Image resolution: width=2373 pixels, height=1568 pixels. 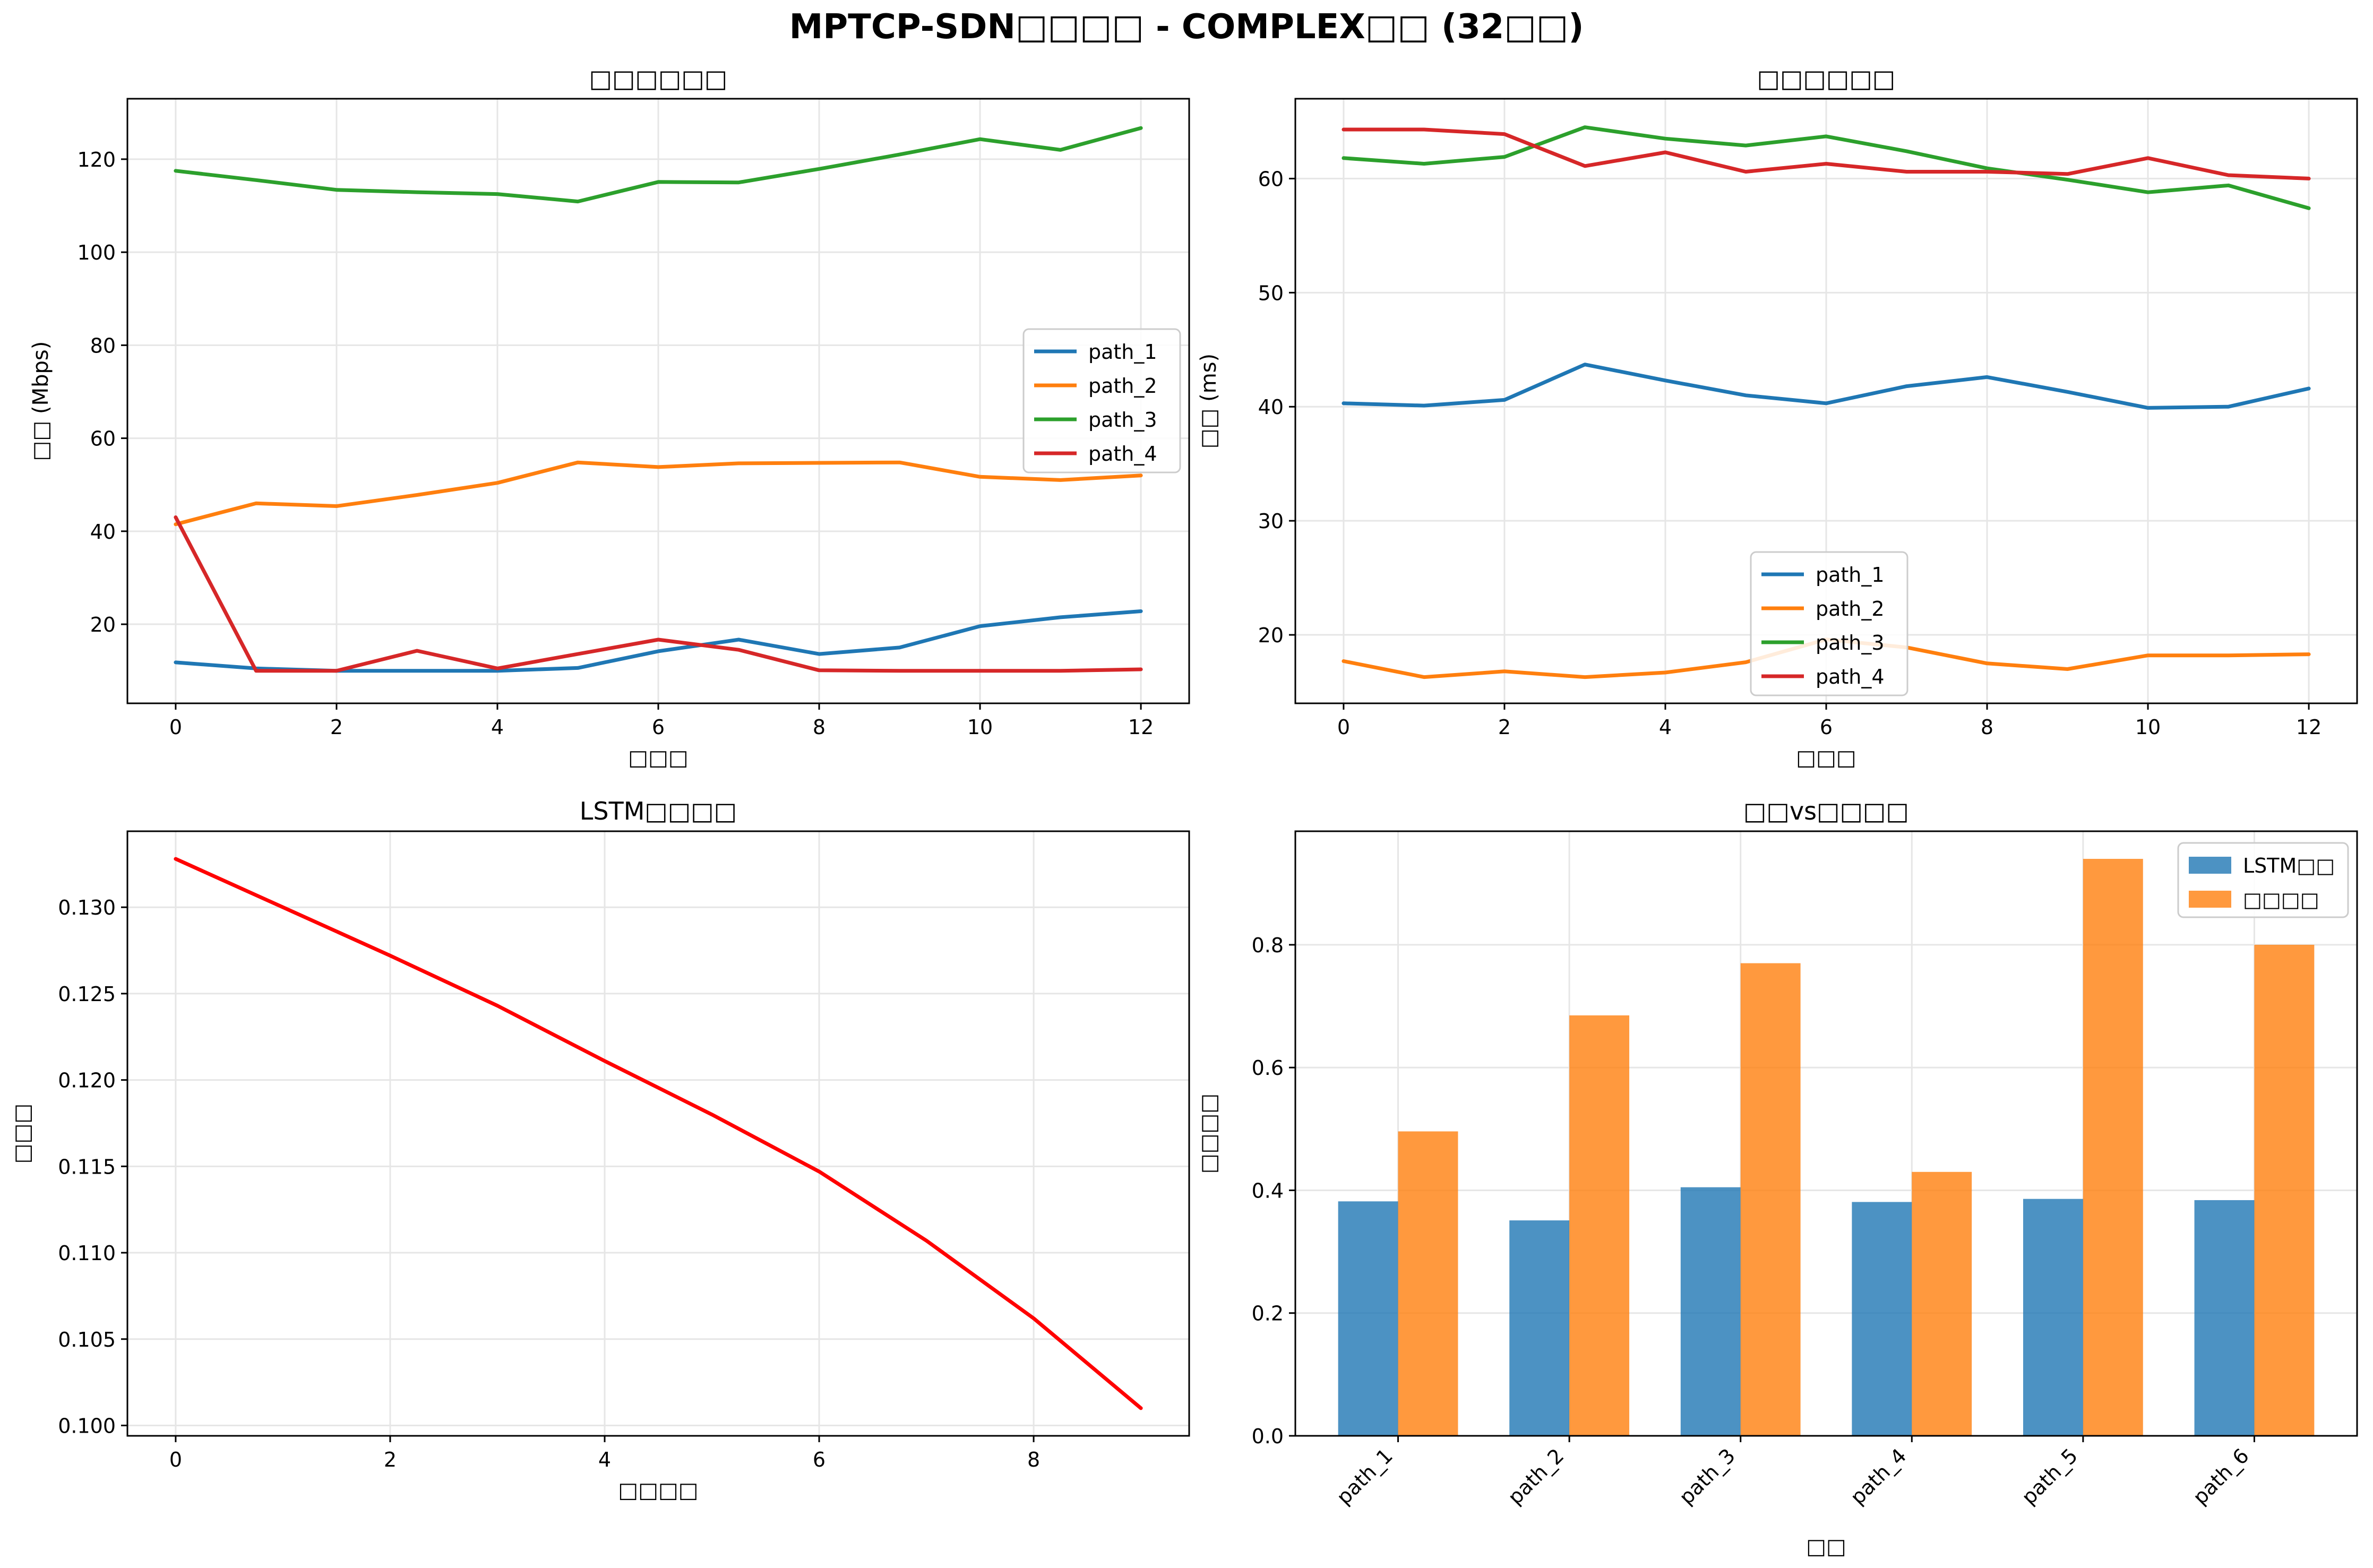 What do you see at coordinates (1364, 1477) in the screenshot?
I see `x-tick-label: path_1` at bounding box center [1364, 1477].